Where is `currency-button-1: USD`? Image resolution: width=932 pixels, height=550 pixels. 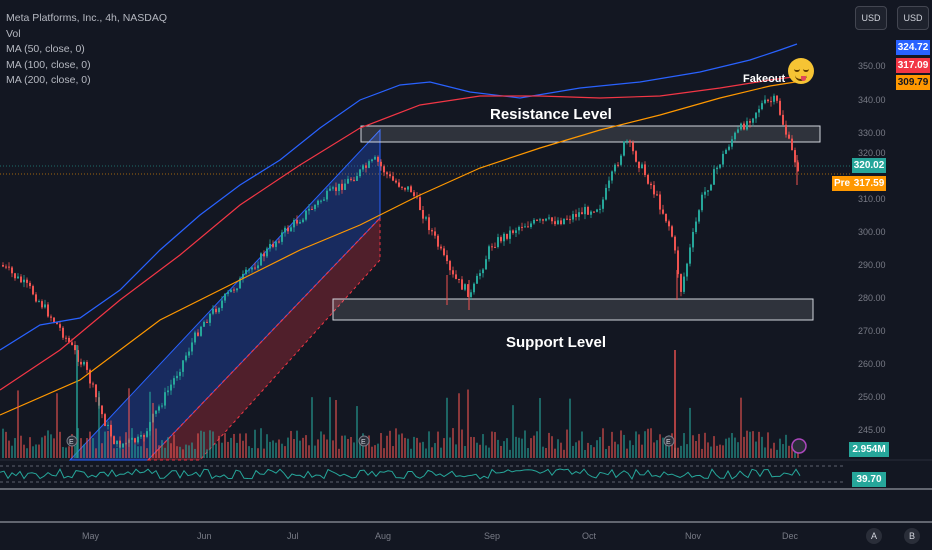
currency-button-1: USD is located at coordinates (871, 18).